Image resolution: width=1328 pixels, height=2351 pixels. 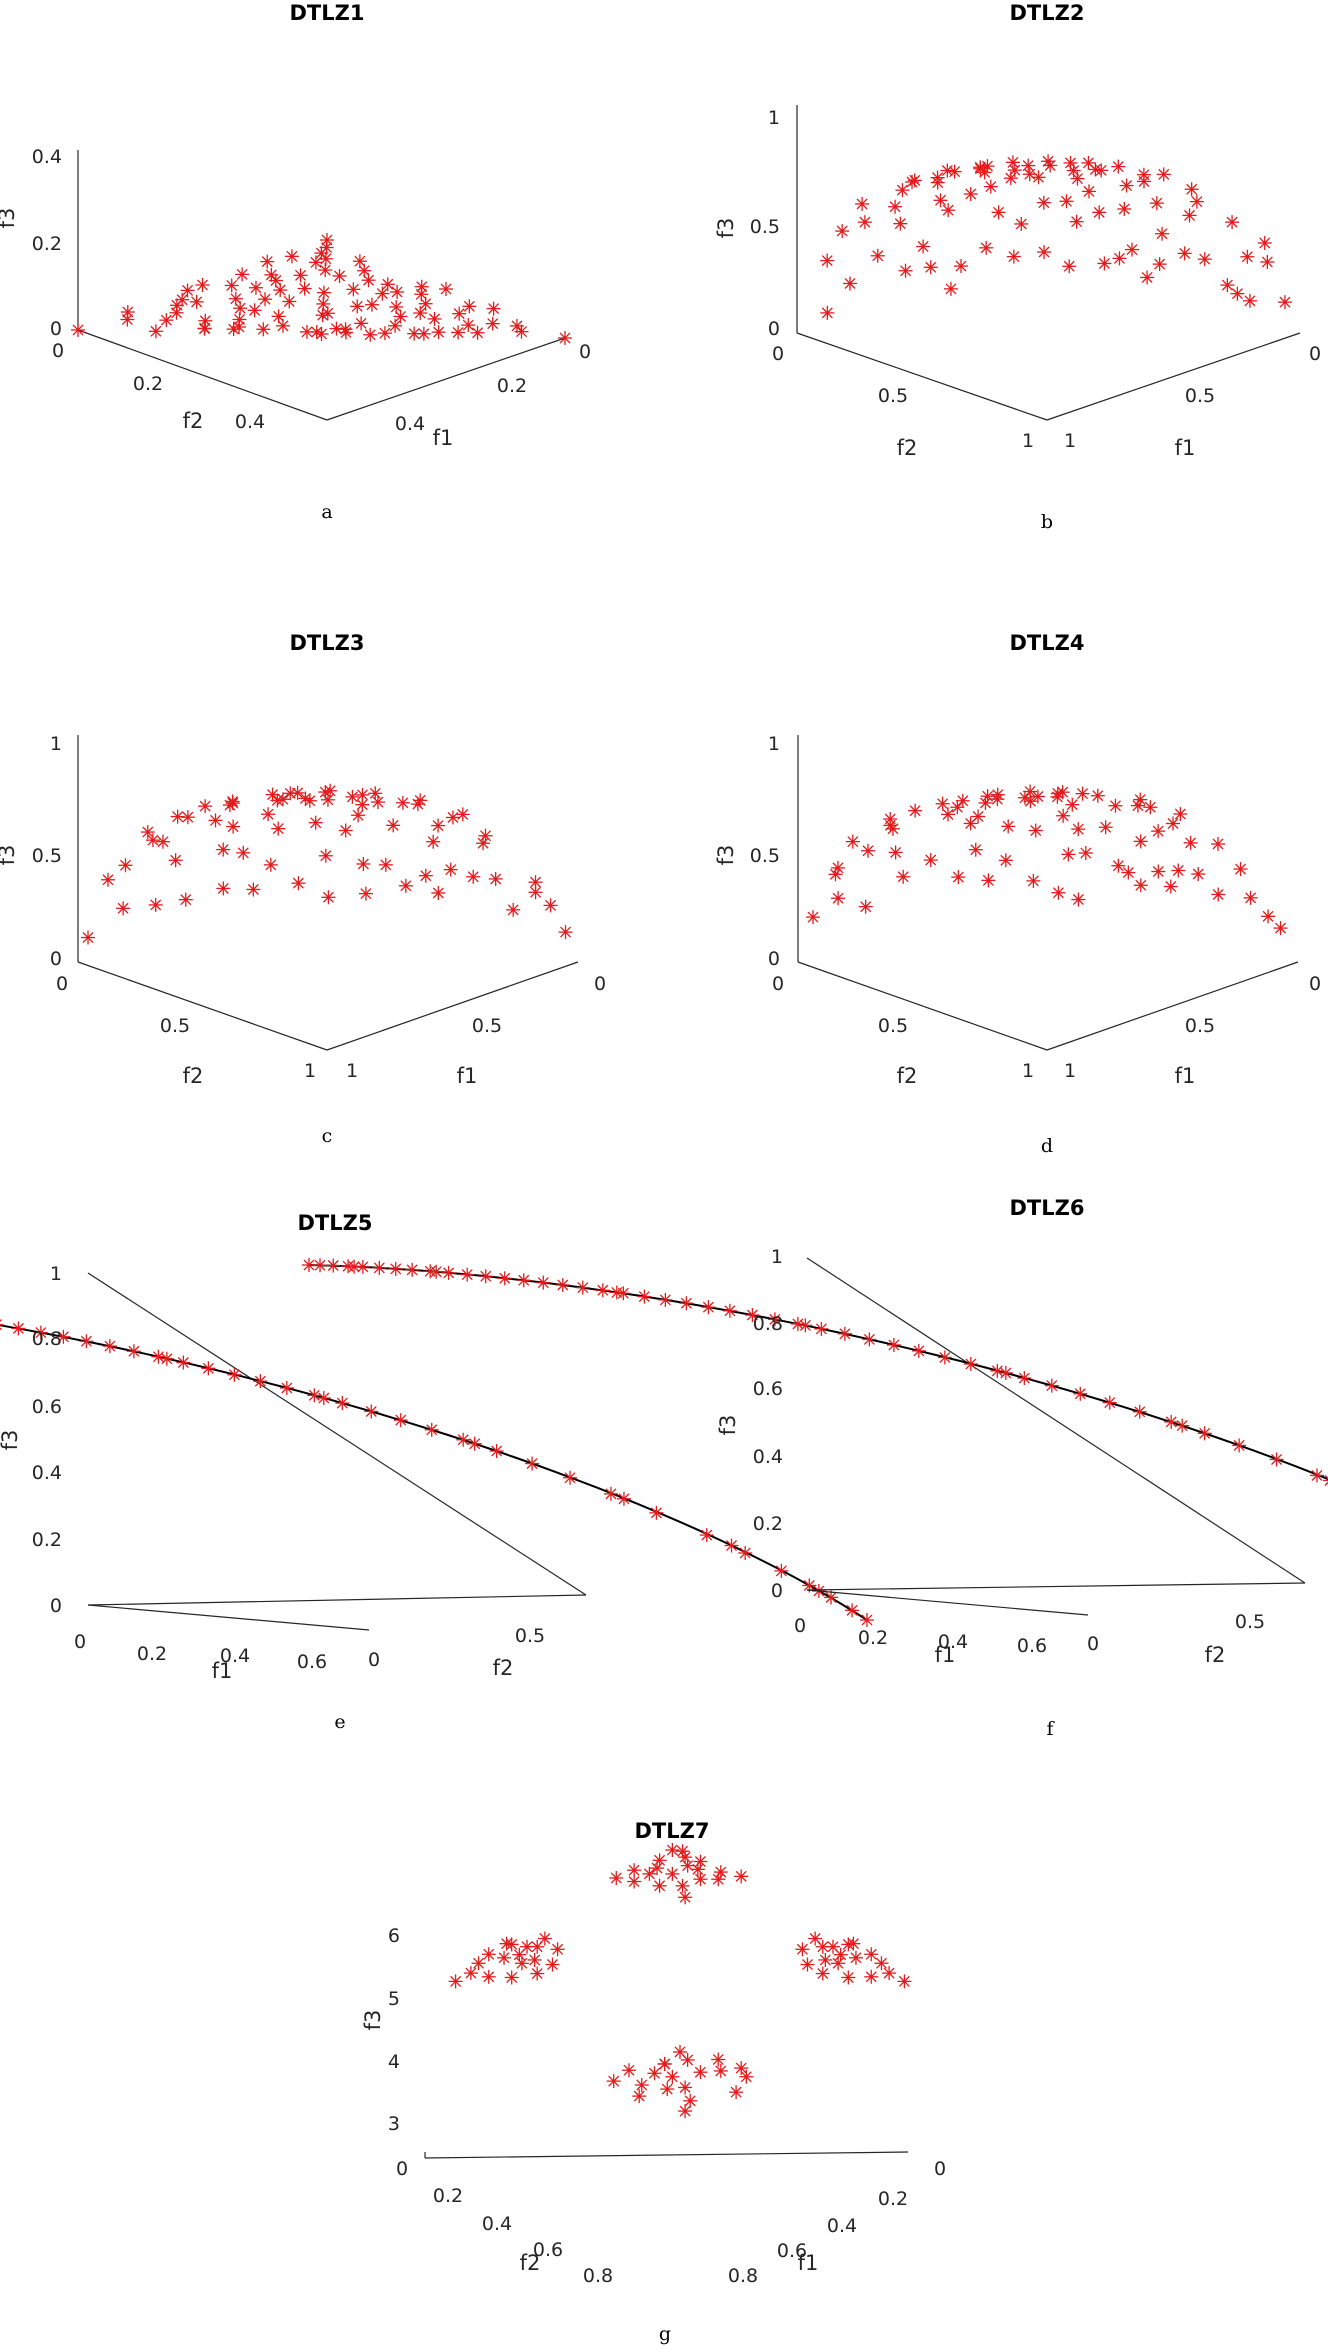 I want to click on f3-tick-label: 0.2, so click(x=47, y=244).